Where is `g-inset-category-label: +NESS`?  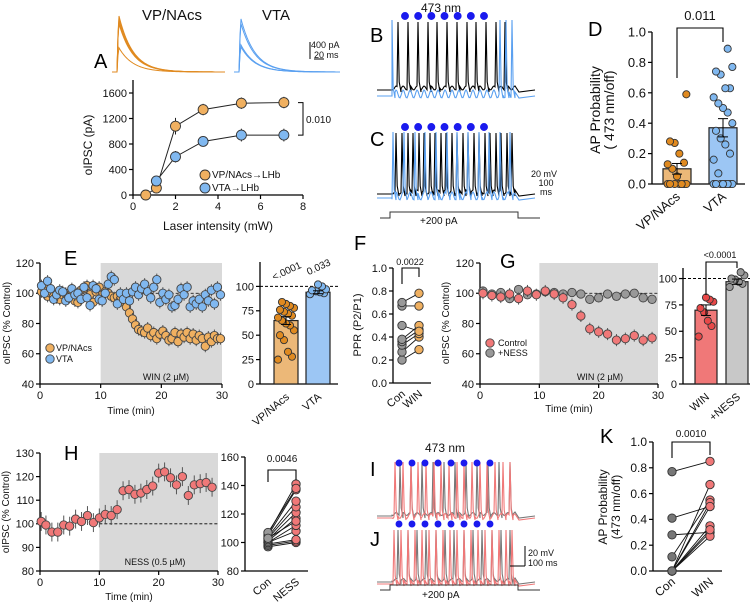
g-inset-category-label: +NESS is located at coordinates (725, 407).